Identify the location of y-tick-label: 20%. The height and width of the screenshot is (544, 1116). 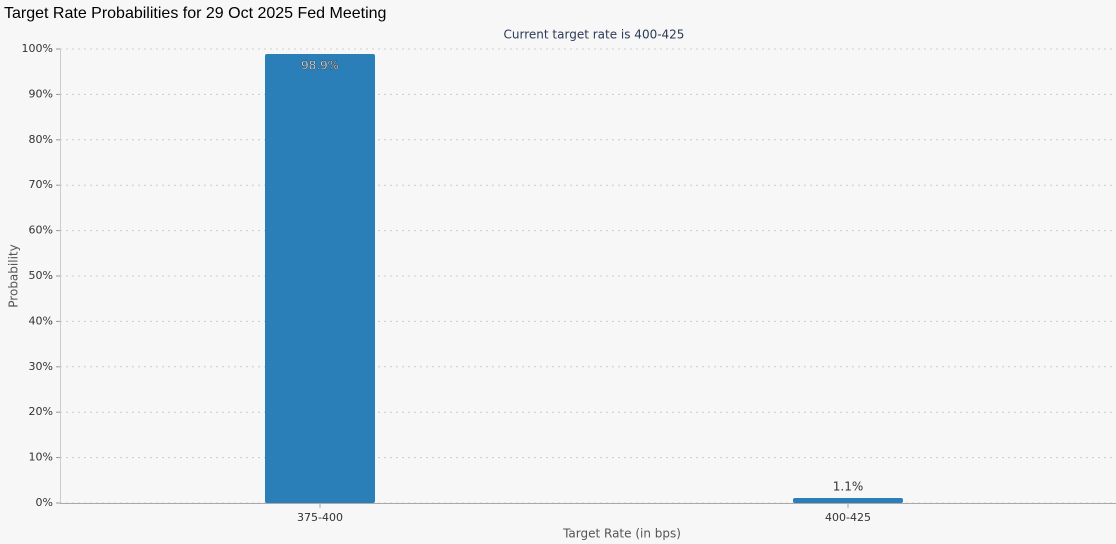
(41, 411).